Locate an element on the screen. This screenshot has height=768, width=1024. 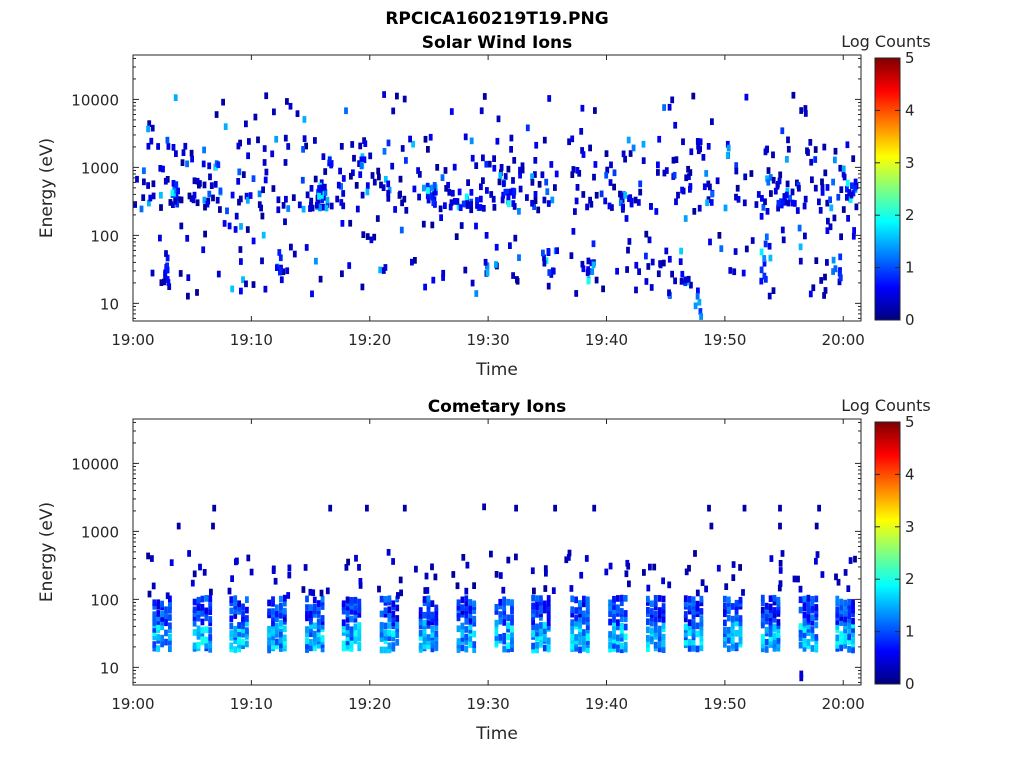
y-tick-label: 10000 is located at coordinates (95, 100).